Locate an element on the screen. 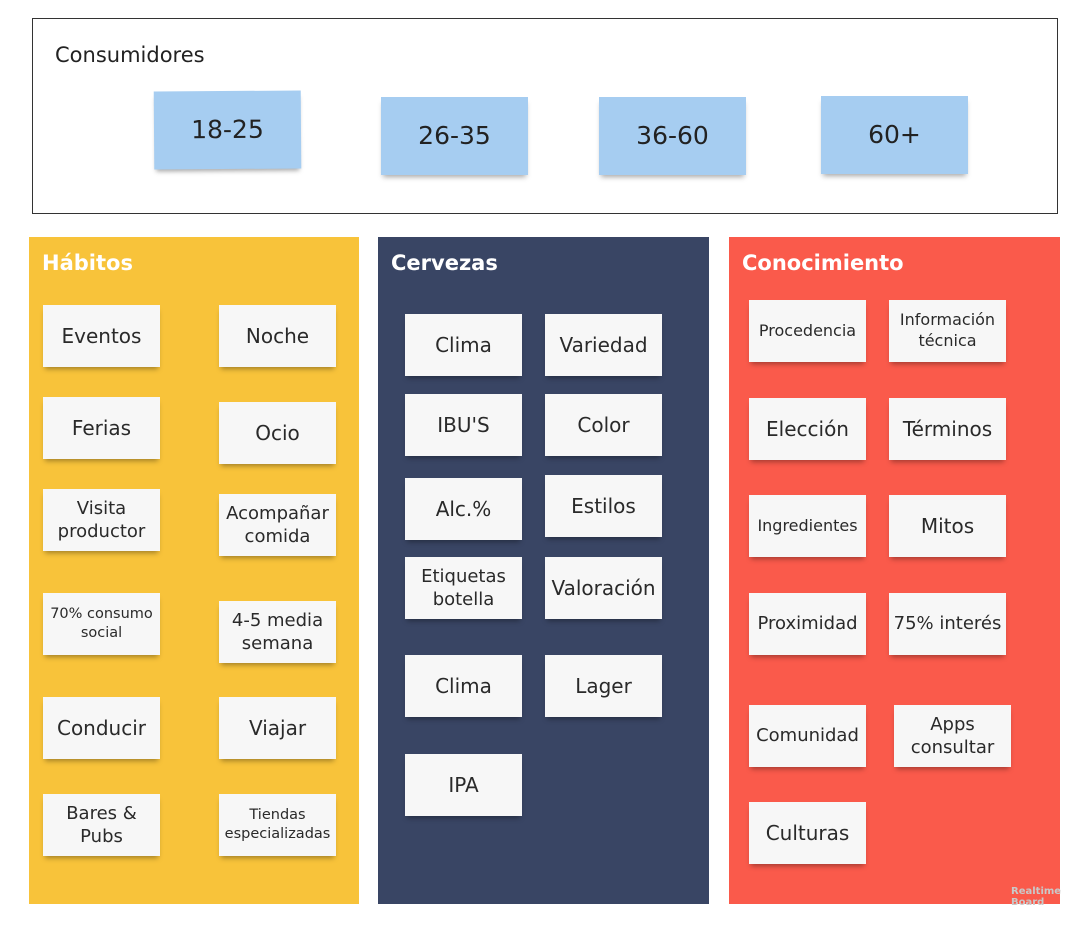 The width and height of the screenshot is (1079, 925). note-lager: Lager is located at coordinates (603, 686).